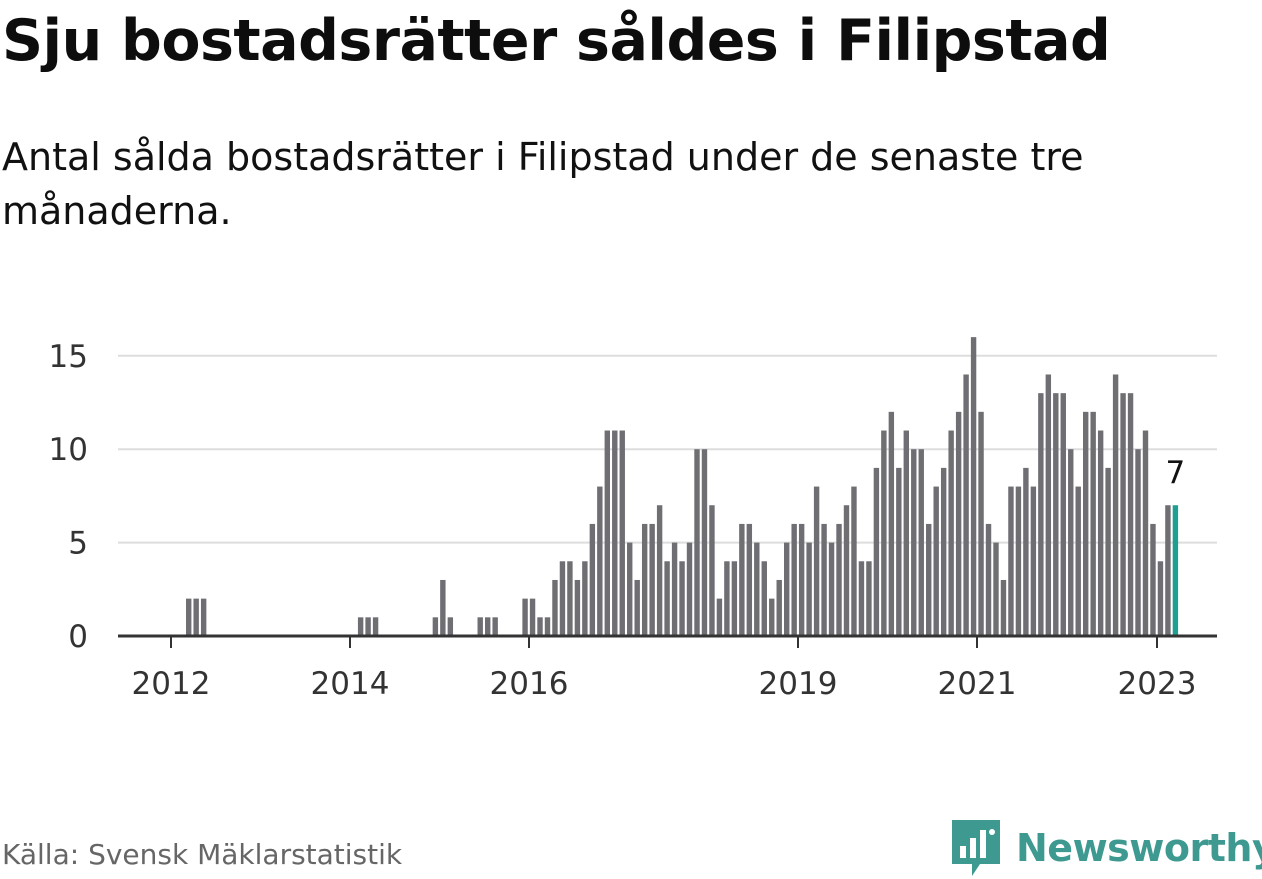 Image resolution: width=1262 pixels, height=879 pixels. Describe the element at coordinates (78, 544) in the screenshot. I see `y-tick-label-5: 5` at that location.